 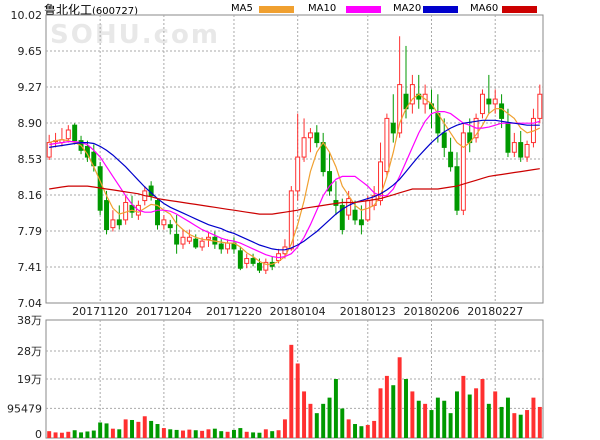 I want to click on price-tick-label: 7.79, so click(x=30, y=231).